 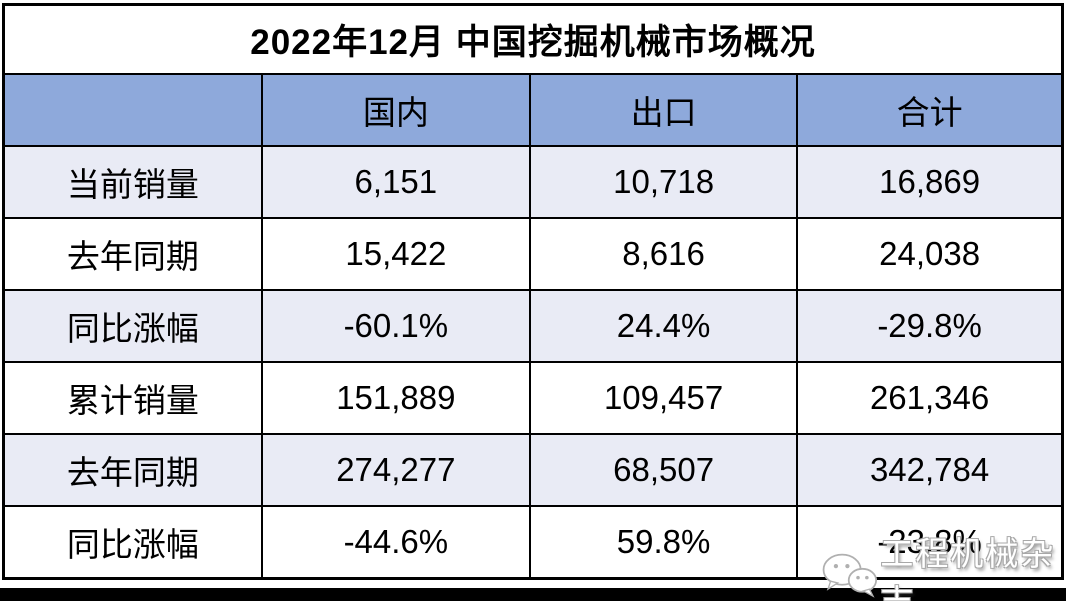 I want to click on table-title-row: 2022年12月 中国挖掘机械市场概况, so click(x=533, y=39).